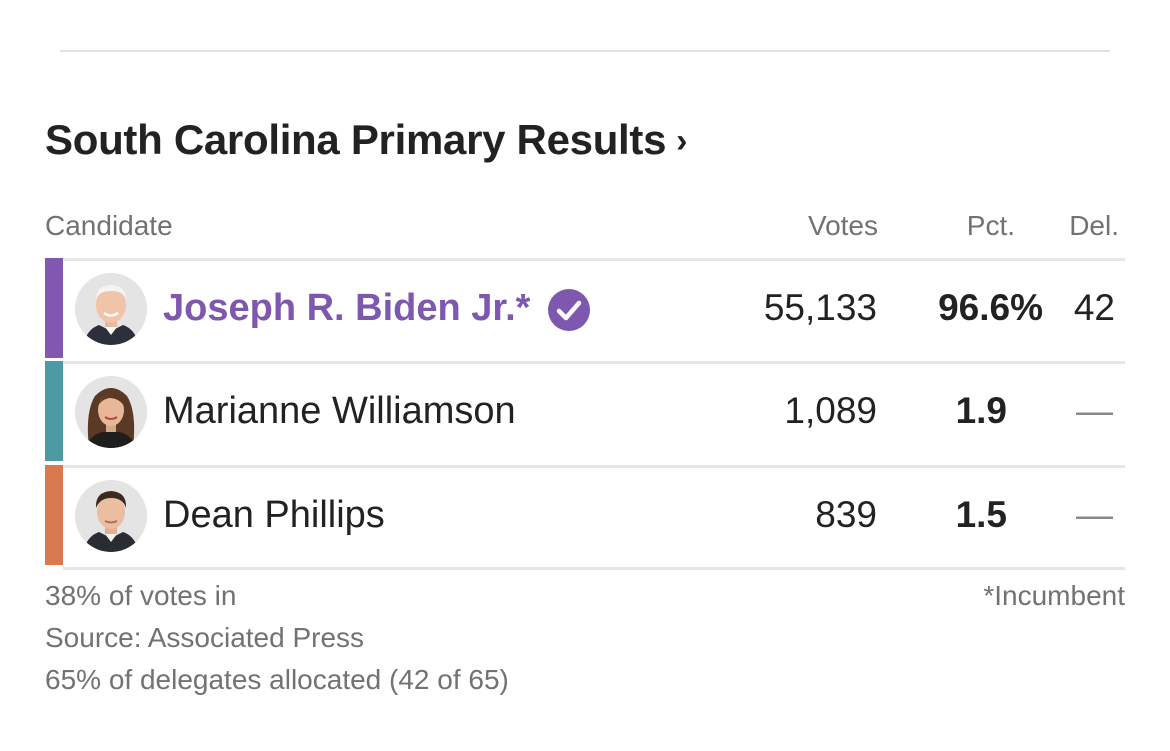  Describe the element at coordinates (585, 411) in the screenshot. I see `table-row: Marianne Williamson 1,089 1.9 —` at that location.